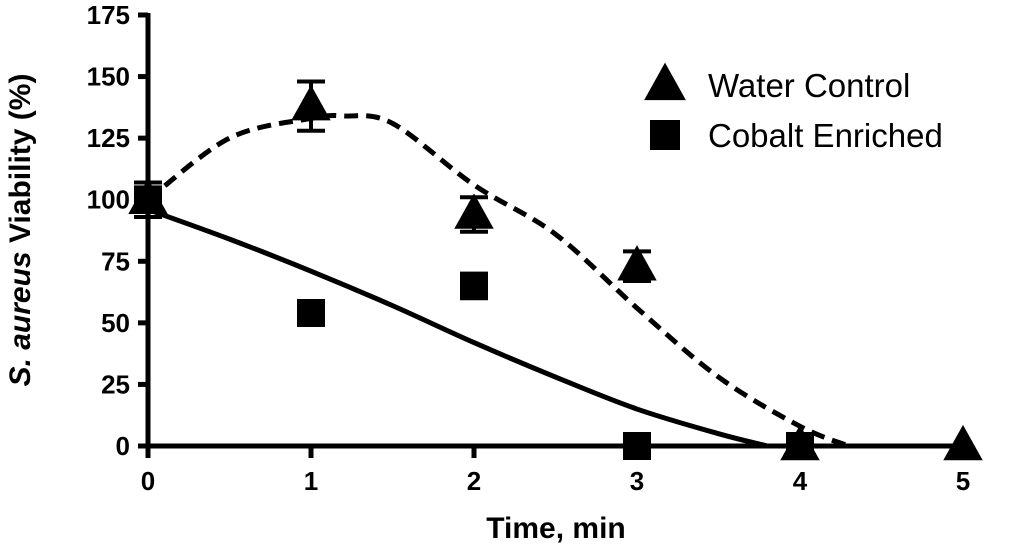  Describe the element at coordinates (20, 318) in the screenshot. I see `y-axis-title-italic: S. aureus` at that location.